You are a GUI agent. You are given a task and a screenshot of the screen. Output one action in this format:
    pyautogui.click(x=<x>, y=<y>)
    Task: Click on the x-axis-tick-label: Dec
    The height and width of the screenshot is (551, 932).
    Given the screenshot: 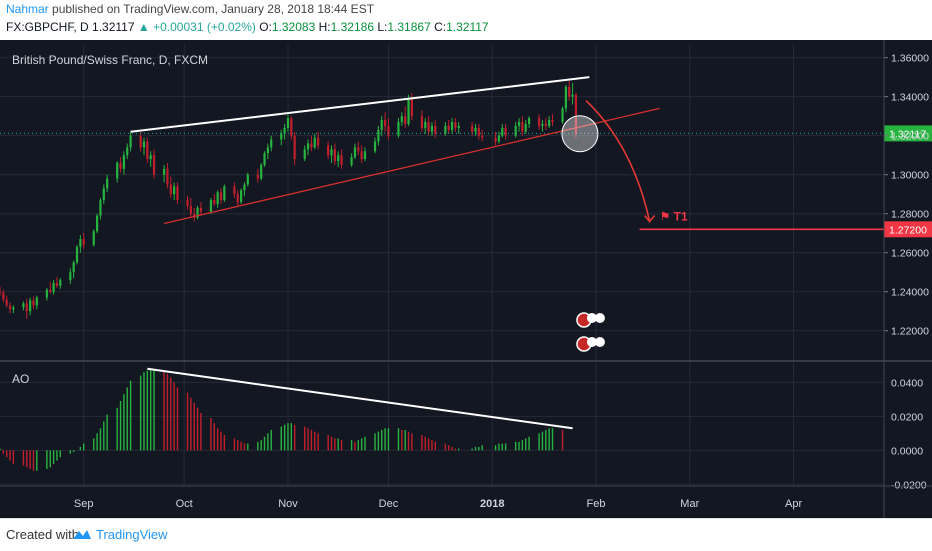 What is the action you would take?
    pyautogui.click(x=389, y=504)
    